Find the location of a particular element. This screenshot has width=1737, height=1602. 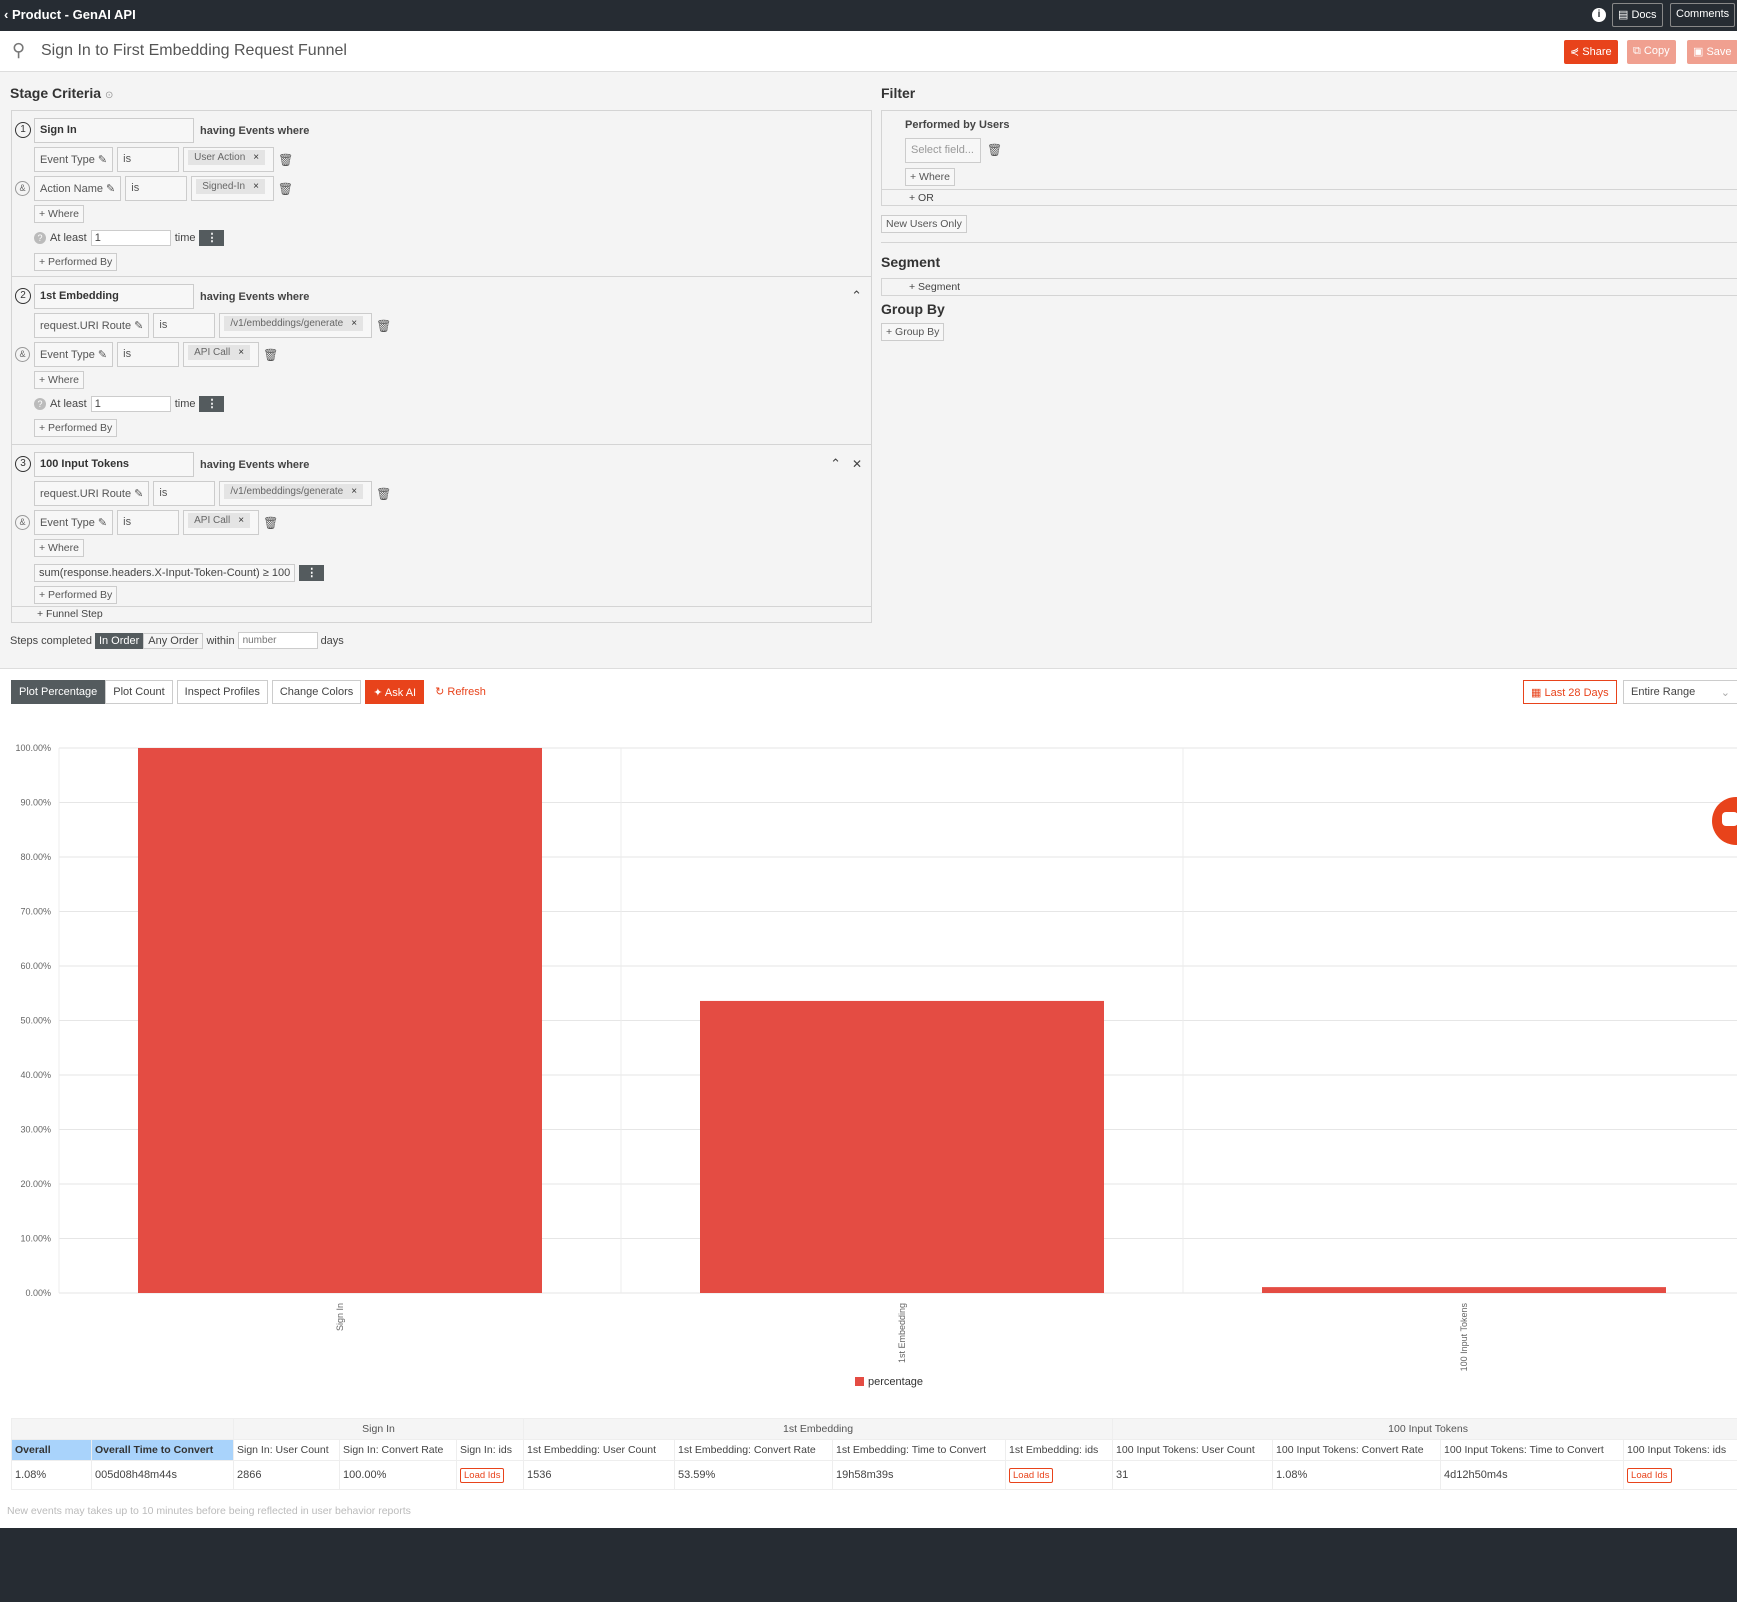

x-tick-label: 100 Input Tokens is located at coordinates (1464, 1337).